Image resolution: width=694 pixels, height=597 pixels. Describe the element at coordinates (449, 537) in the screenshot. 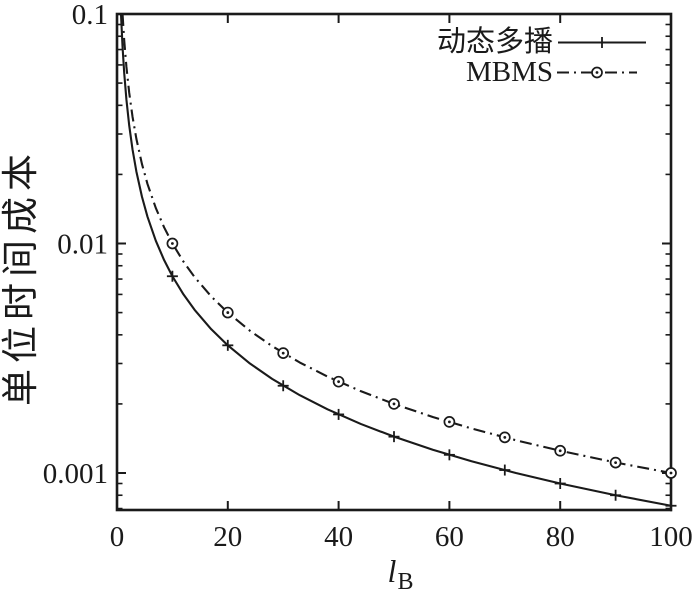

I see `x-tick-label: 60` at that location.